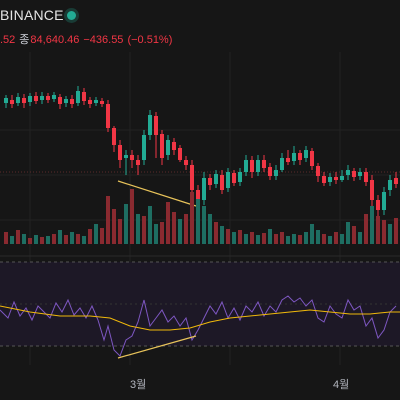  I want to click on change-value: −436.55, so click(103, 40).